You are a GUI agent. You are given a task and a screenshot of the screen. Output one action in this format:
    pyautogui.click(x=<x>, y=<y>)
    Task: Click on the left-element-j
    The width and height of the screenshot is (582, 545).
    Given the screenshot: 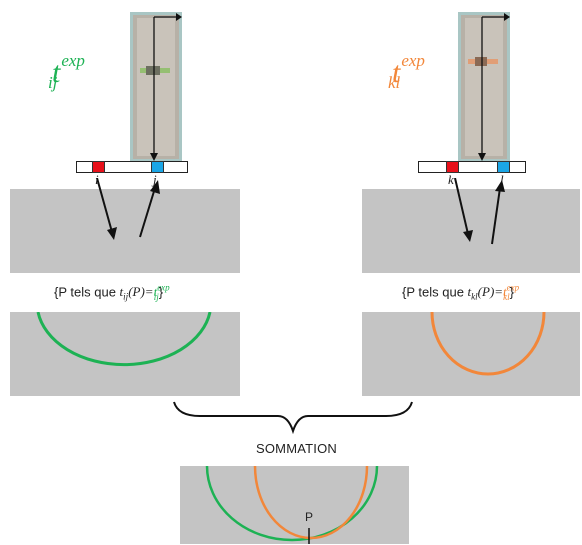 What is the action you would take?
    pyautogui.click(x=157, y=167)
    